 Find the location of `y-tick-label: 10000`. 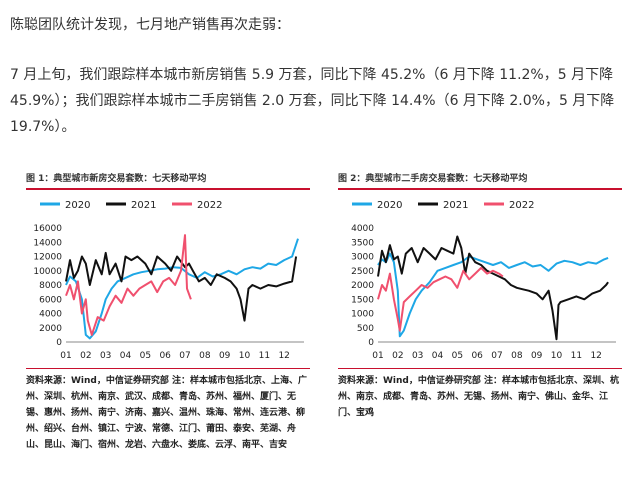

y-tick-label: 10000 is located at coordinates (47, 272).